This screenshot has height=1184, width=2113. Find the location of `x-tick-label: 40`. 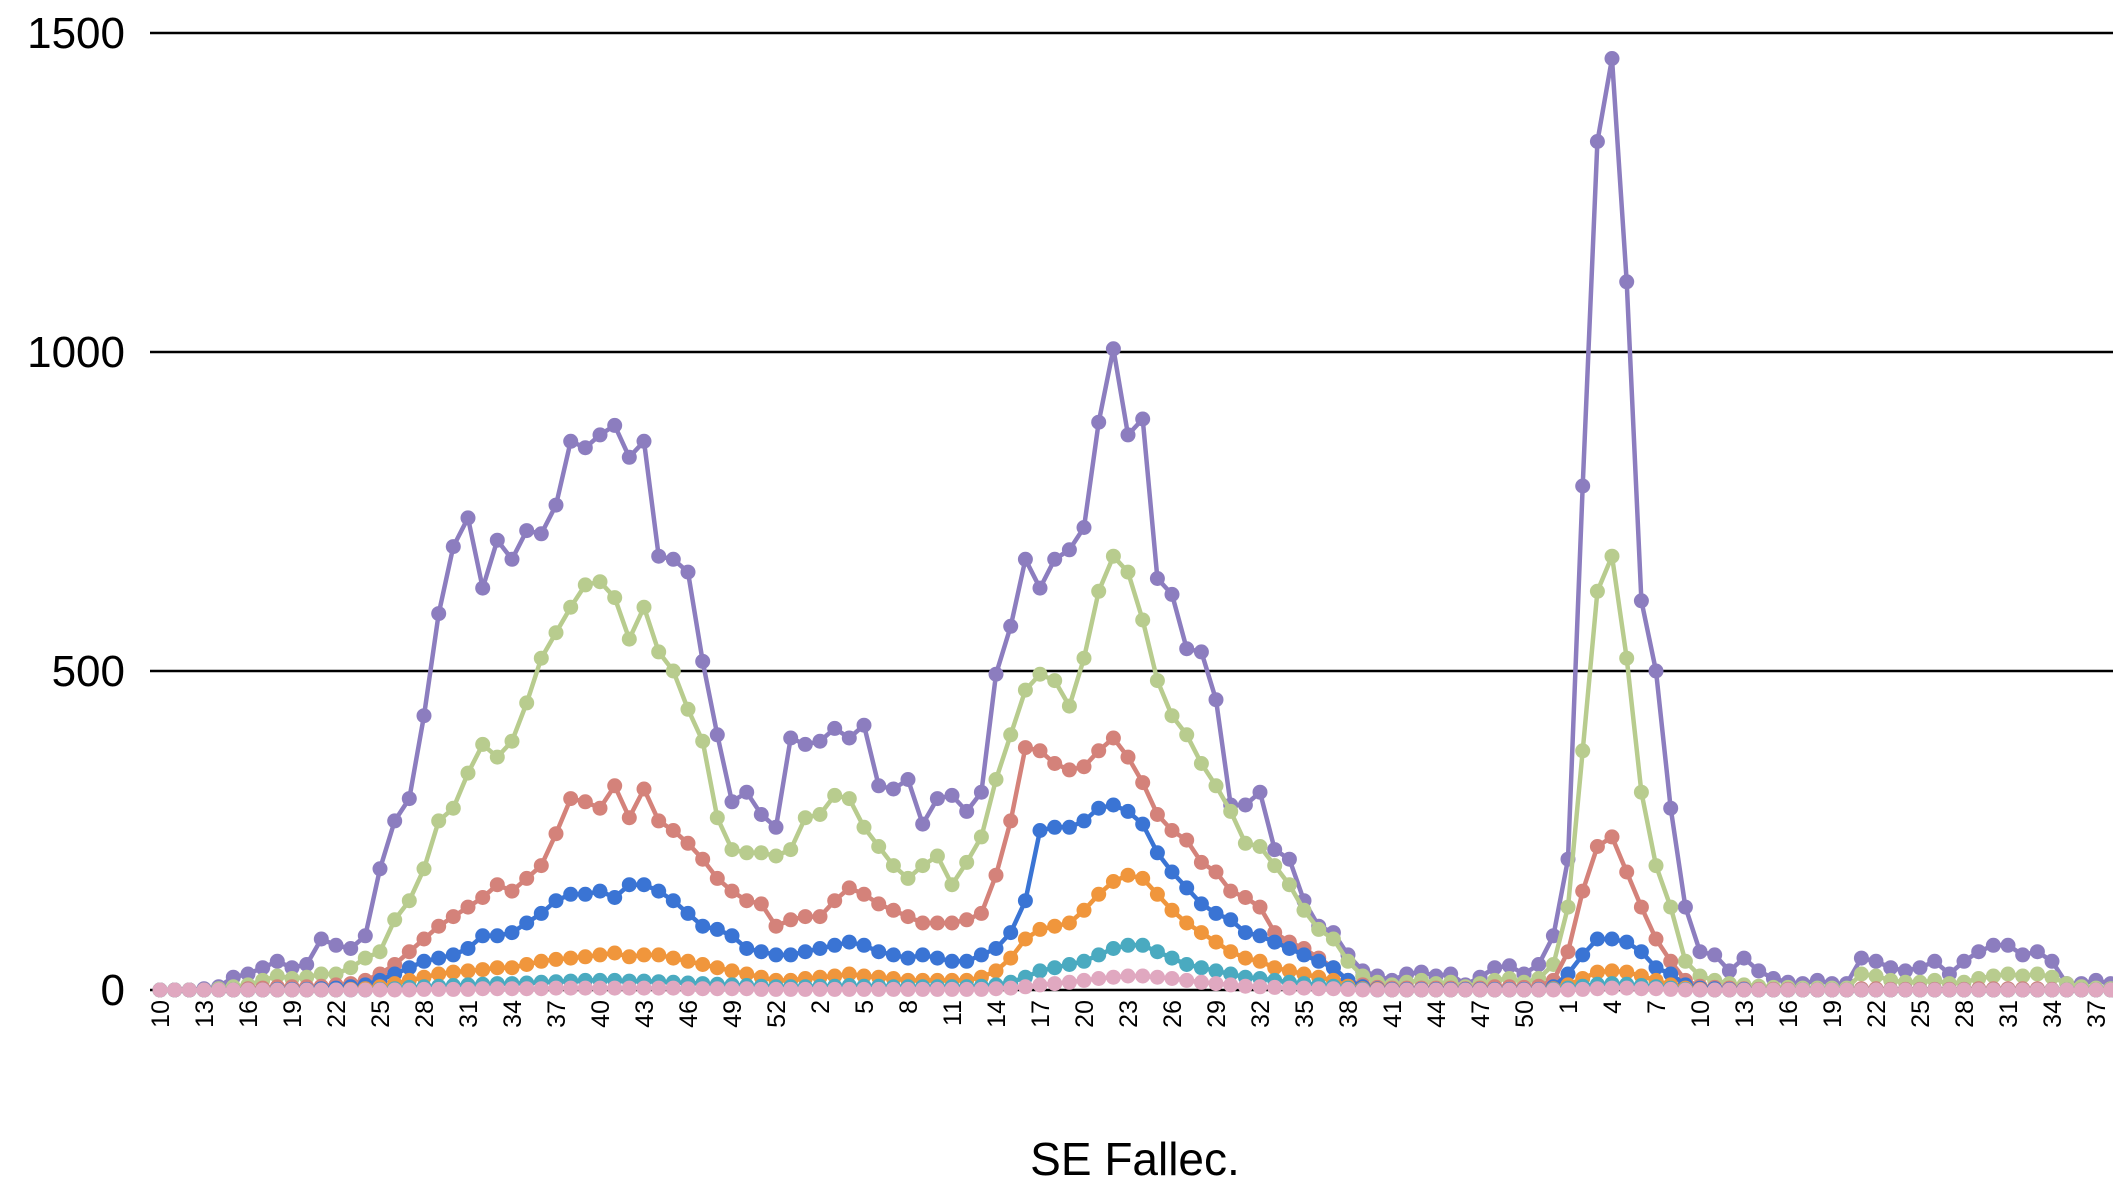

x-tick-label: 40 is located at coordinates (601, 1014).